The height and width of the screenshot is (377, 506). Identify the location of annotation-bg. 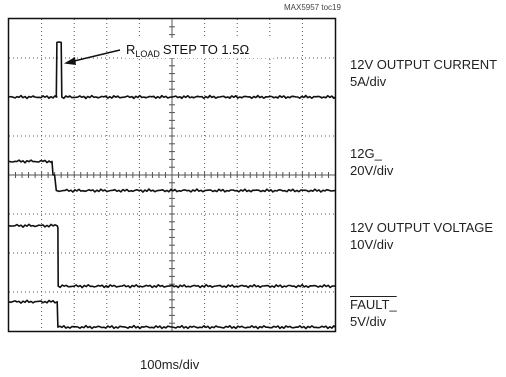
(199, 48).